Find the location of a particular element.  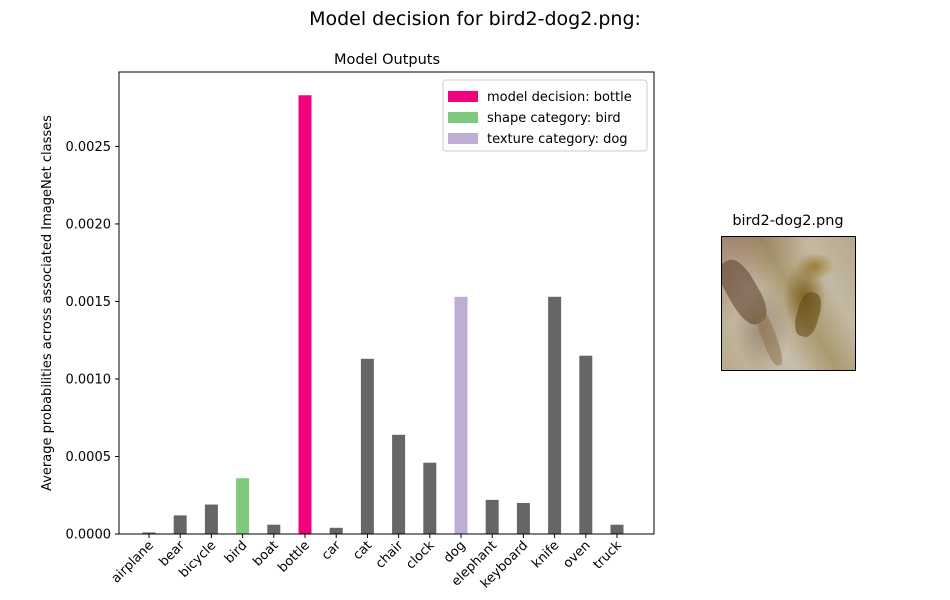

y-tick-label: 0.0000 is located at coordinates (89, 535).